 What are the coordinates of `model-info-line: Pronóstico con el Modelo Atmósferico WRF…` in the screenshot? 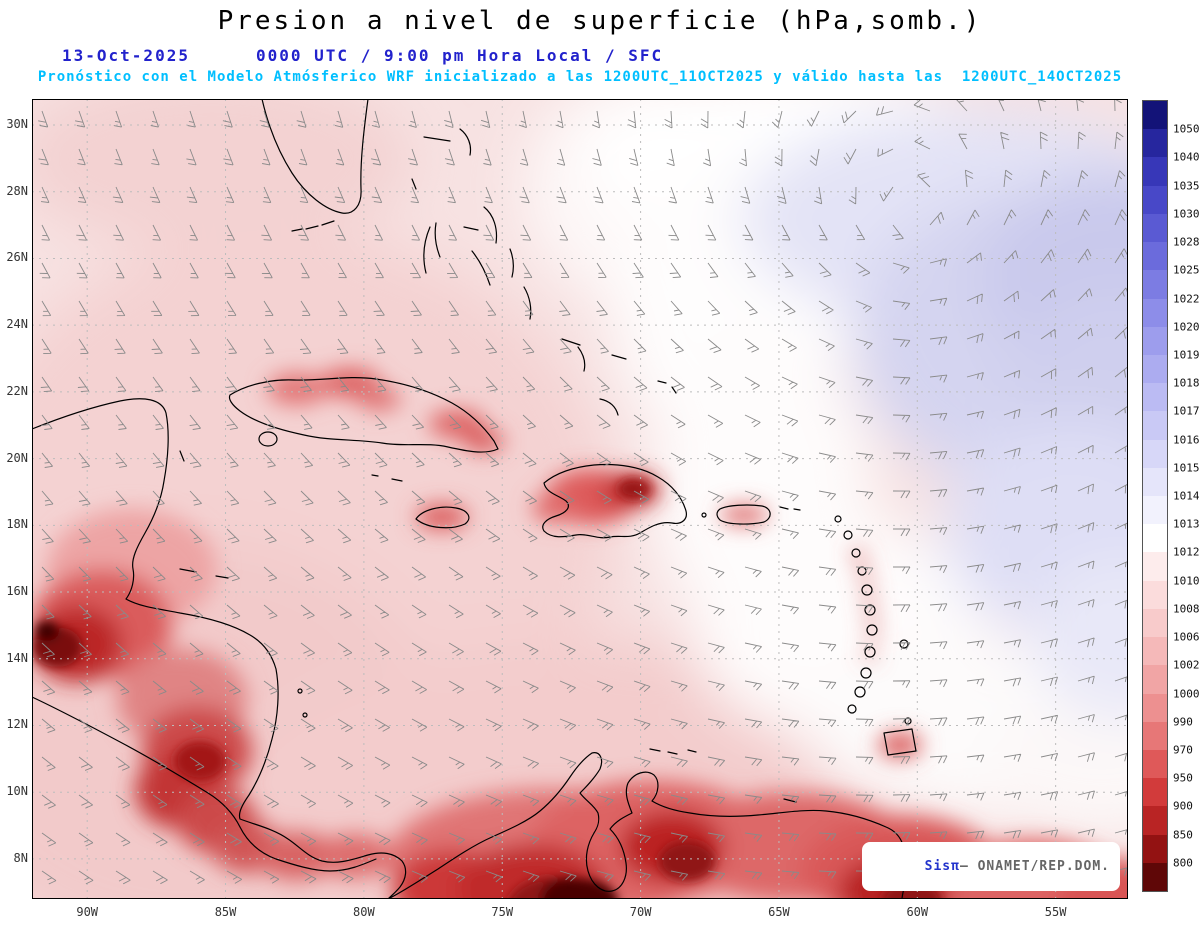 It's located at (580, 77).